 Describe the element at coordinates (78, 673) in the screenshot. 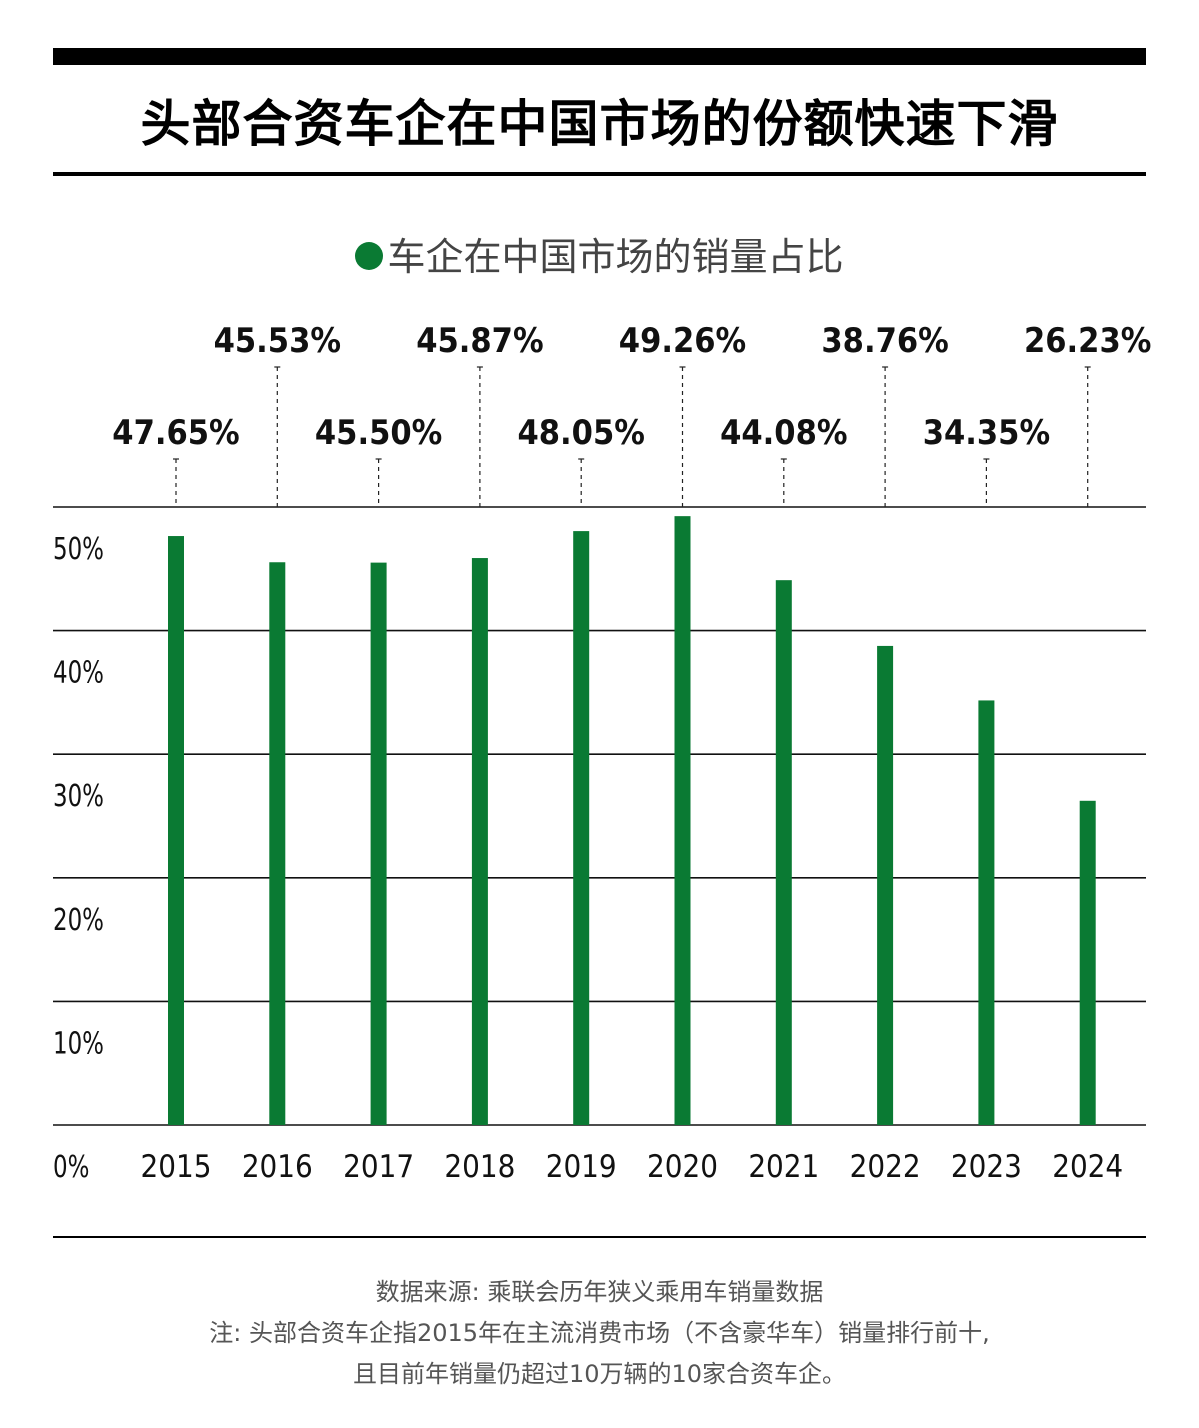

I see `y-tick-label: 40%` at that location.